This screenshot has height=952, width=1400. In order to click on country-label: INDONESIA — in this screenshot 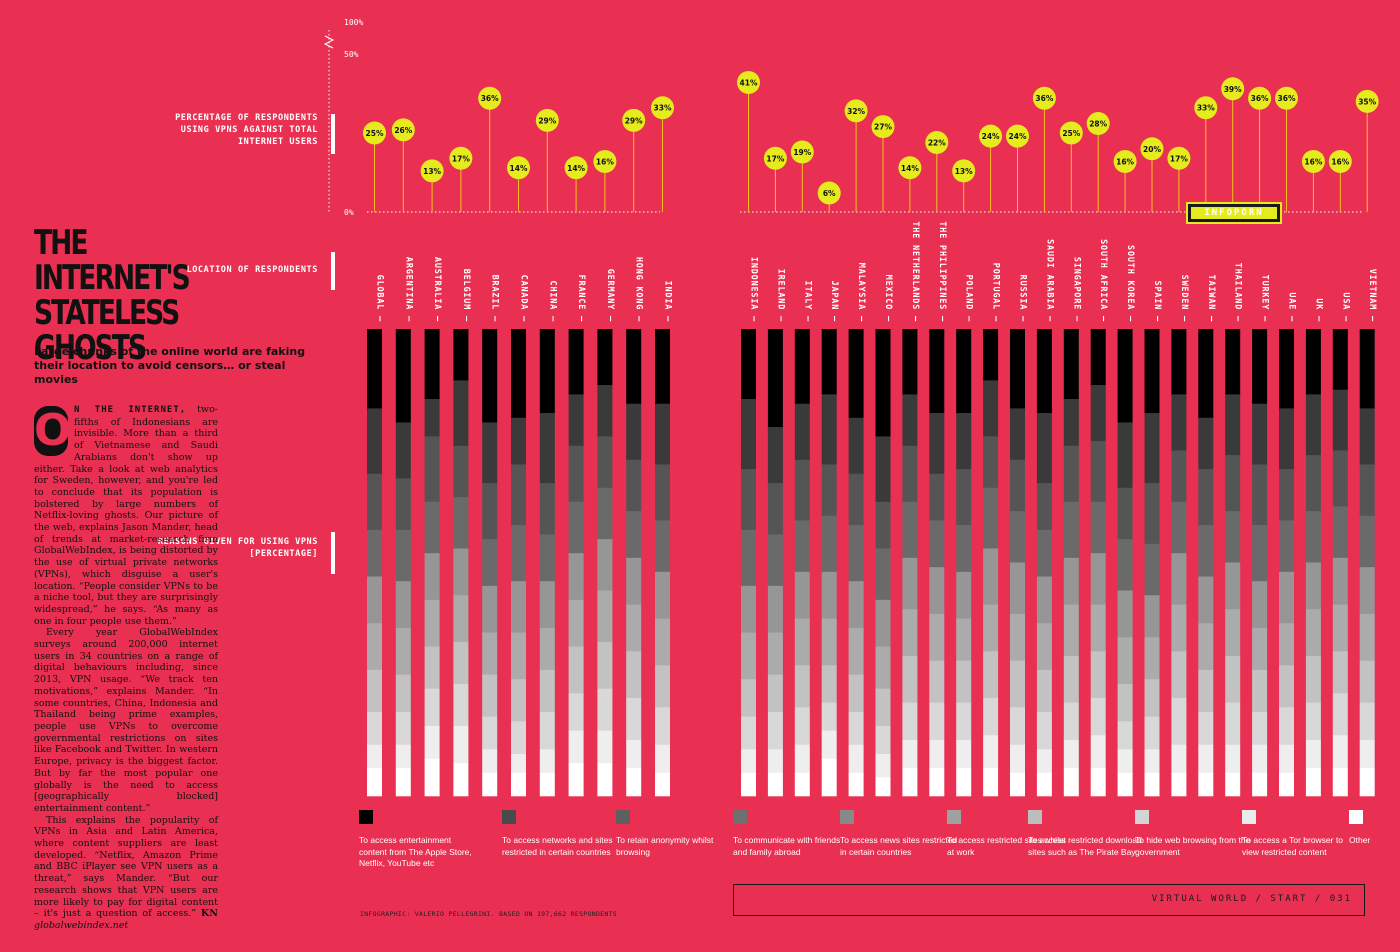, I will do `click(754, 289)`.